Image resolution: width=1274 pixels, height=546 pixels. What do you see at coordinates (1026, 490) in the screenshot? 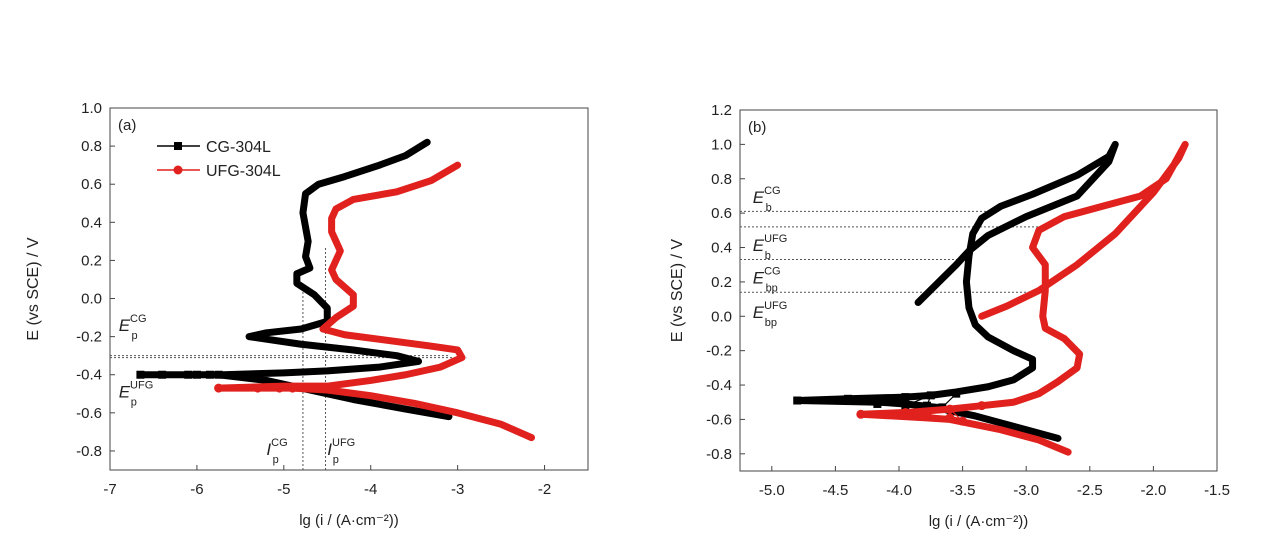
I see `x-tick-label: -3.0` at bounding box center [1026, 490].